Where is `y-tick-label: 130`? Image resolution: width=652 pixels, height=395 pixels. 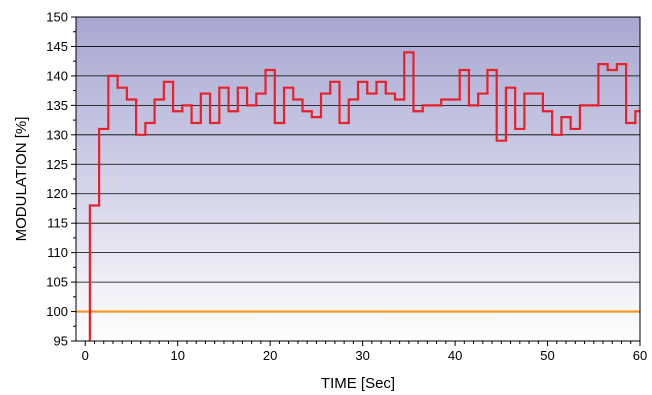
y-tick-label: 130 is located at coordinates (57, 134).